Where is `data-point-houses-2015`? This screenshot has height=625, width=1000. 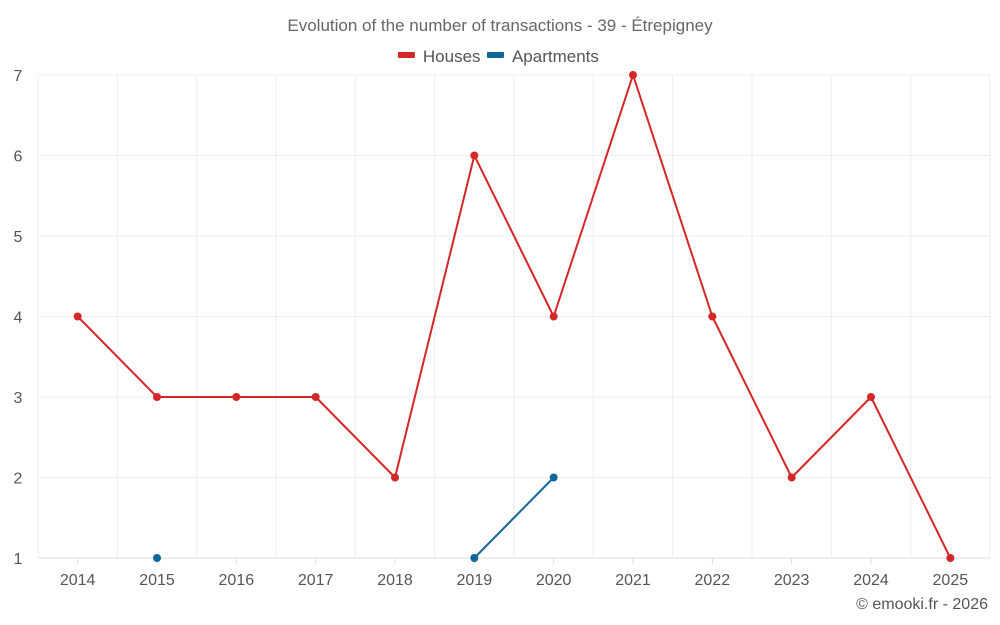 data-point-houses-2015 is located at coordinates (157, 397).